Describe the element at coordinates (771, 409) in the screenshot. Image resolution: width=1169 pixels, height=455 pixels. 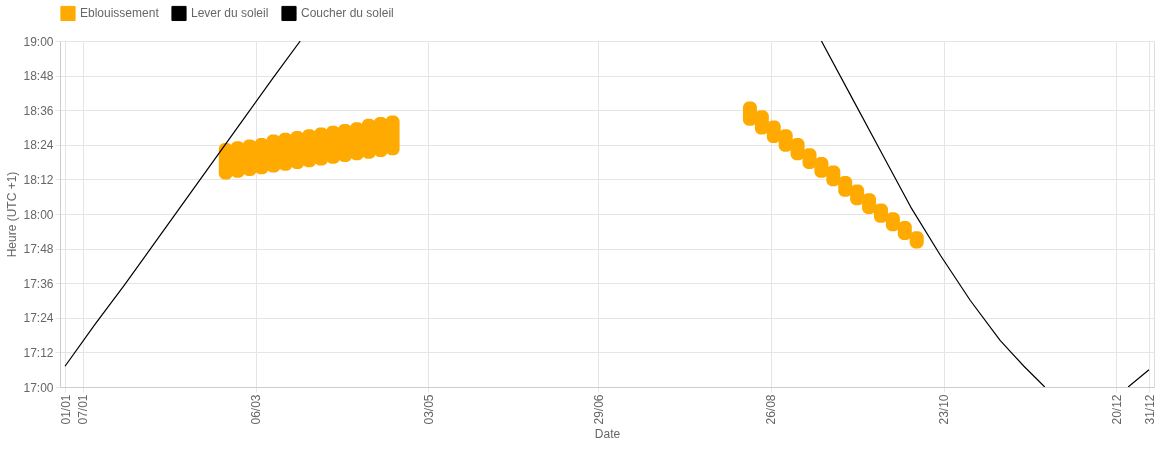
I see `x-tick-label: 26/08` at that location.